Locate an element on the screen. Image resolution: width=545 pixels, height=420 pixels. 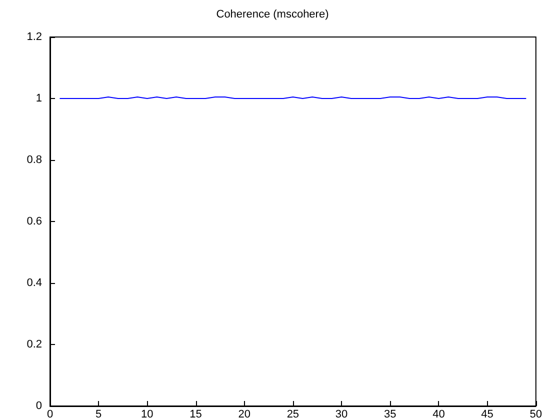
x-tick-label: 45 is located at coordinates (487, 414).